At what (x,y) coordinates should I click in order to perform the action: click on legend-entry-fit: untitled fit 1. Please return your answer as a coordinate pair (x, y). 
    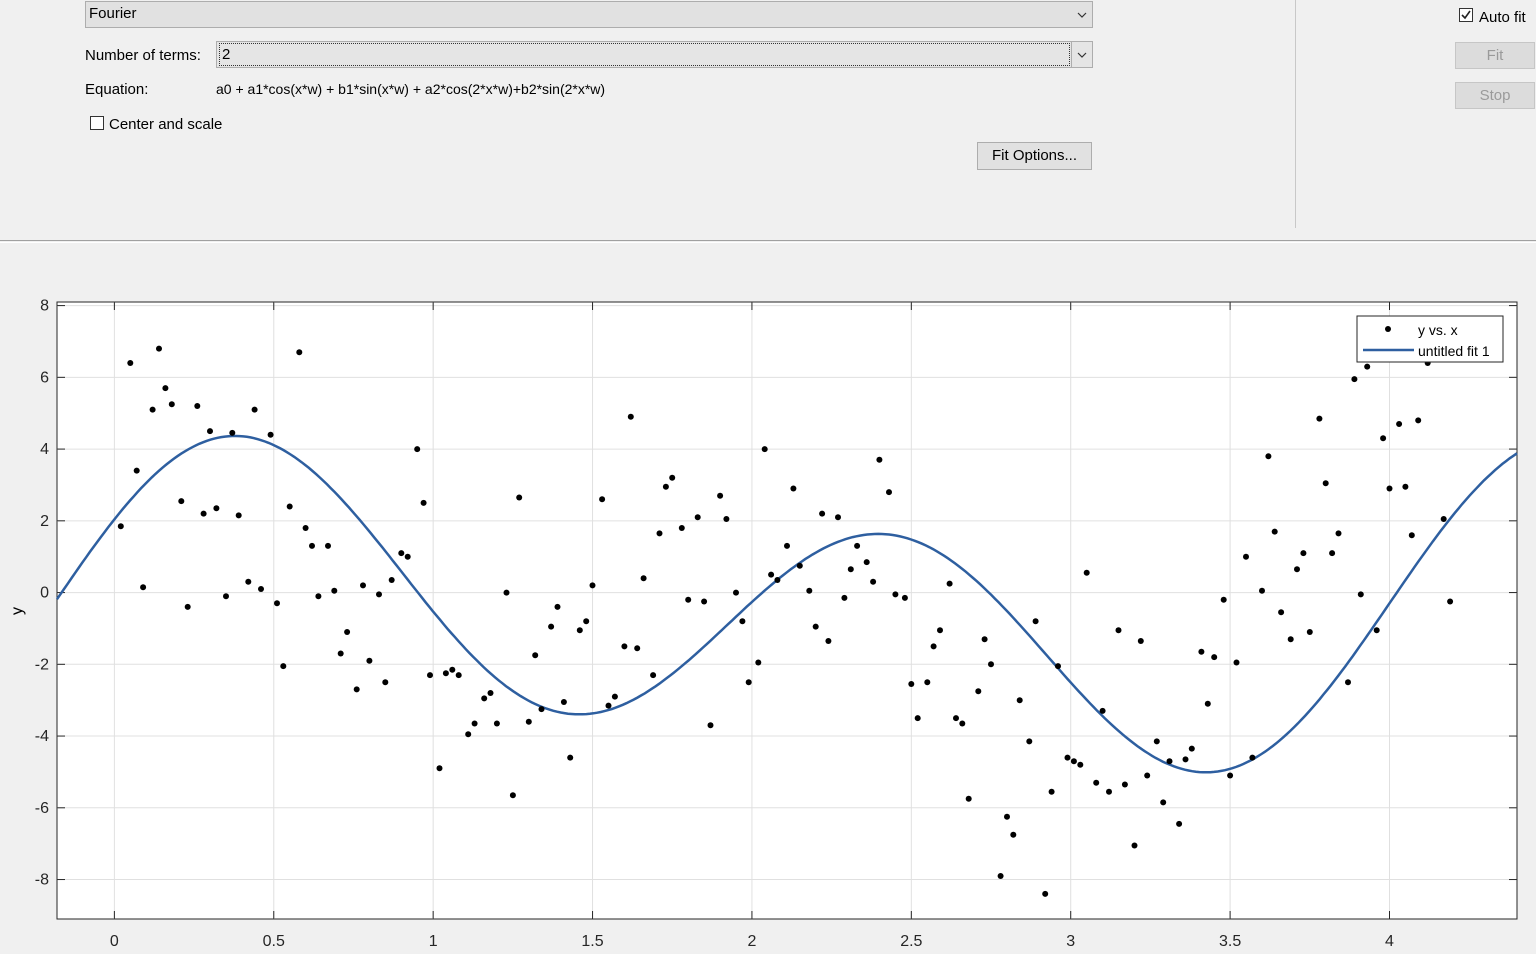
    Looking at the image, I should click on (1454, 351).